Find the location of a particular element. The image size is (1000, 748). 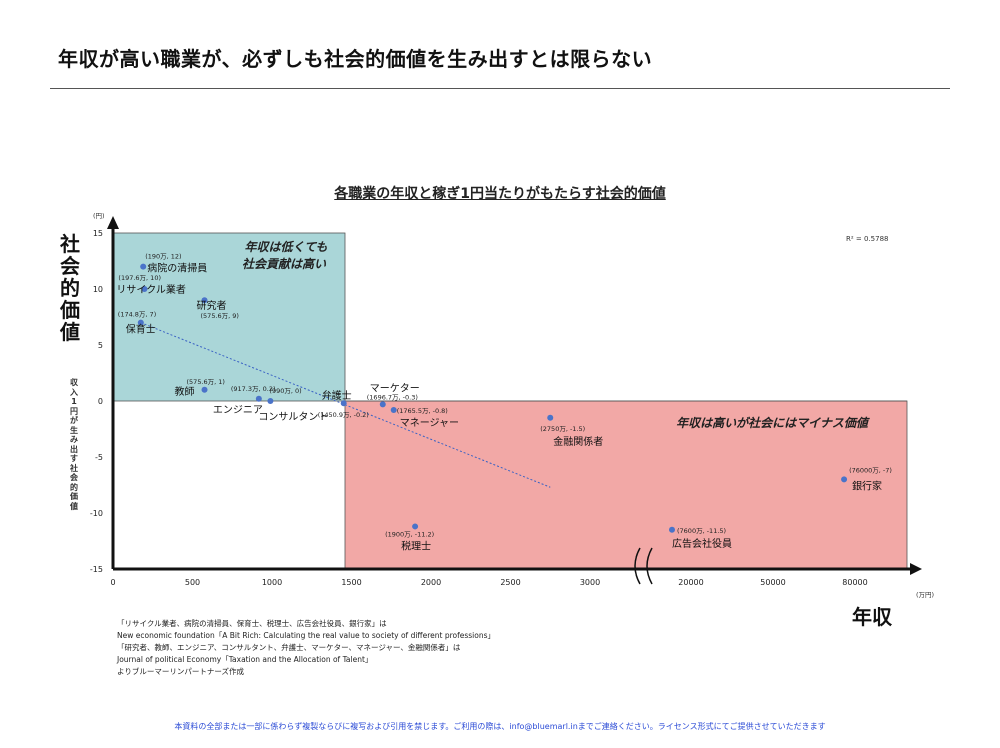

x-tick-label: 1500 is located at coordinates (351, 582).